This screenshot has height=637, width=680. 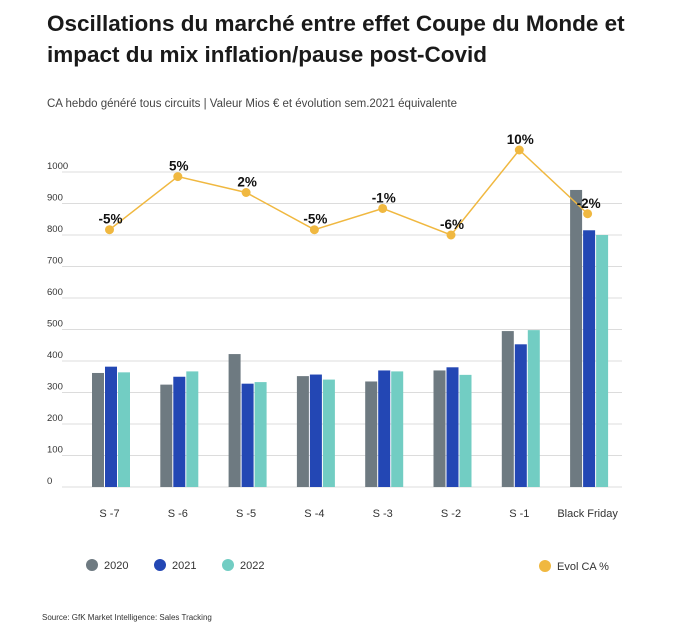 What do you see at coordinates (160, 565) in the screenshot?
I see `legend-marker-2021` at bounding box center [160, 565].